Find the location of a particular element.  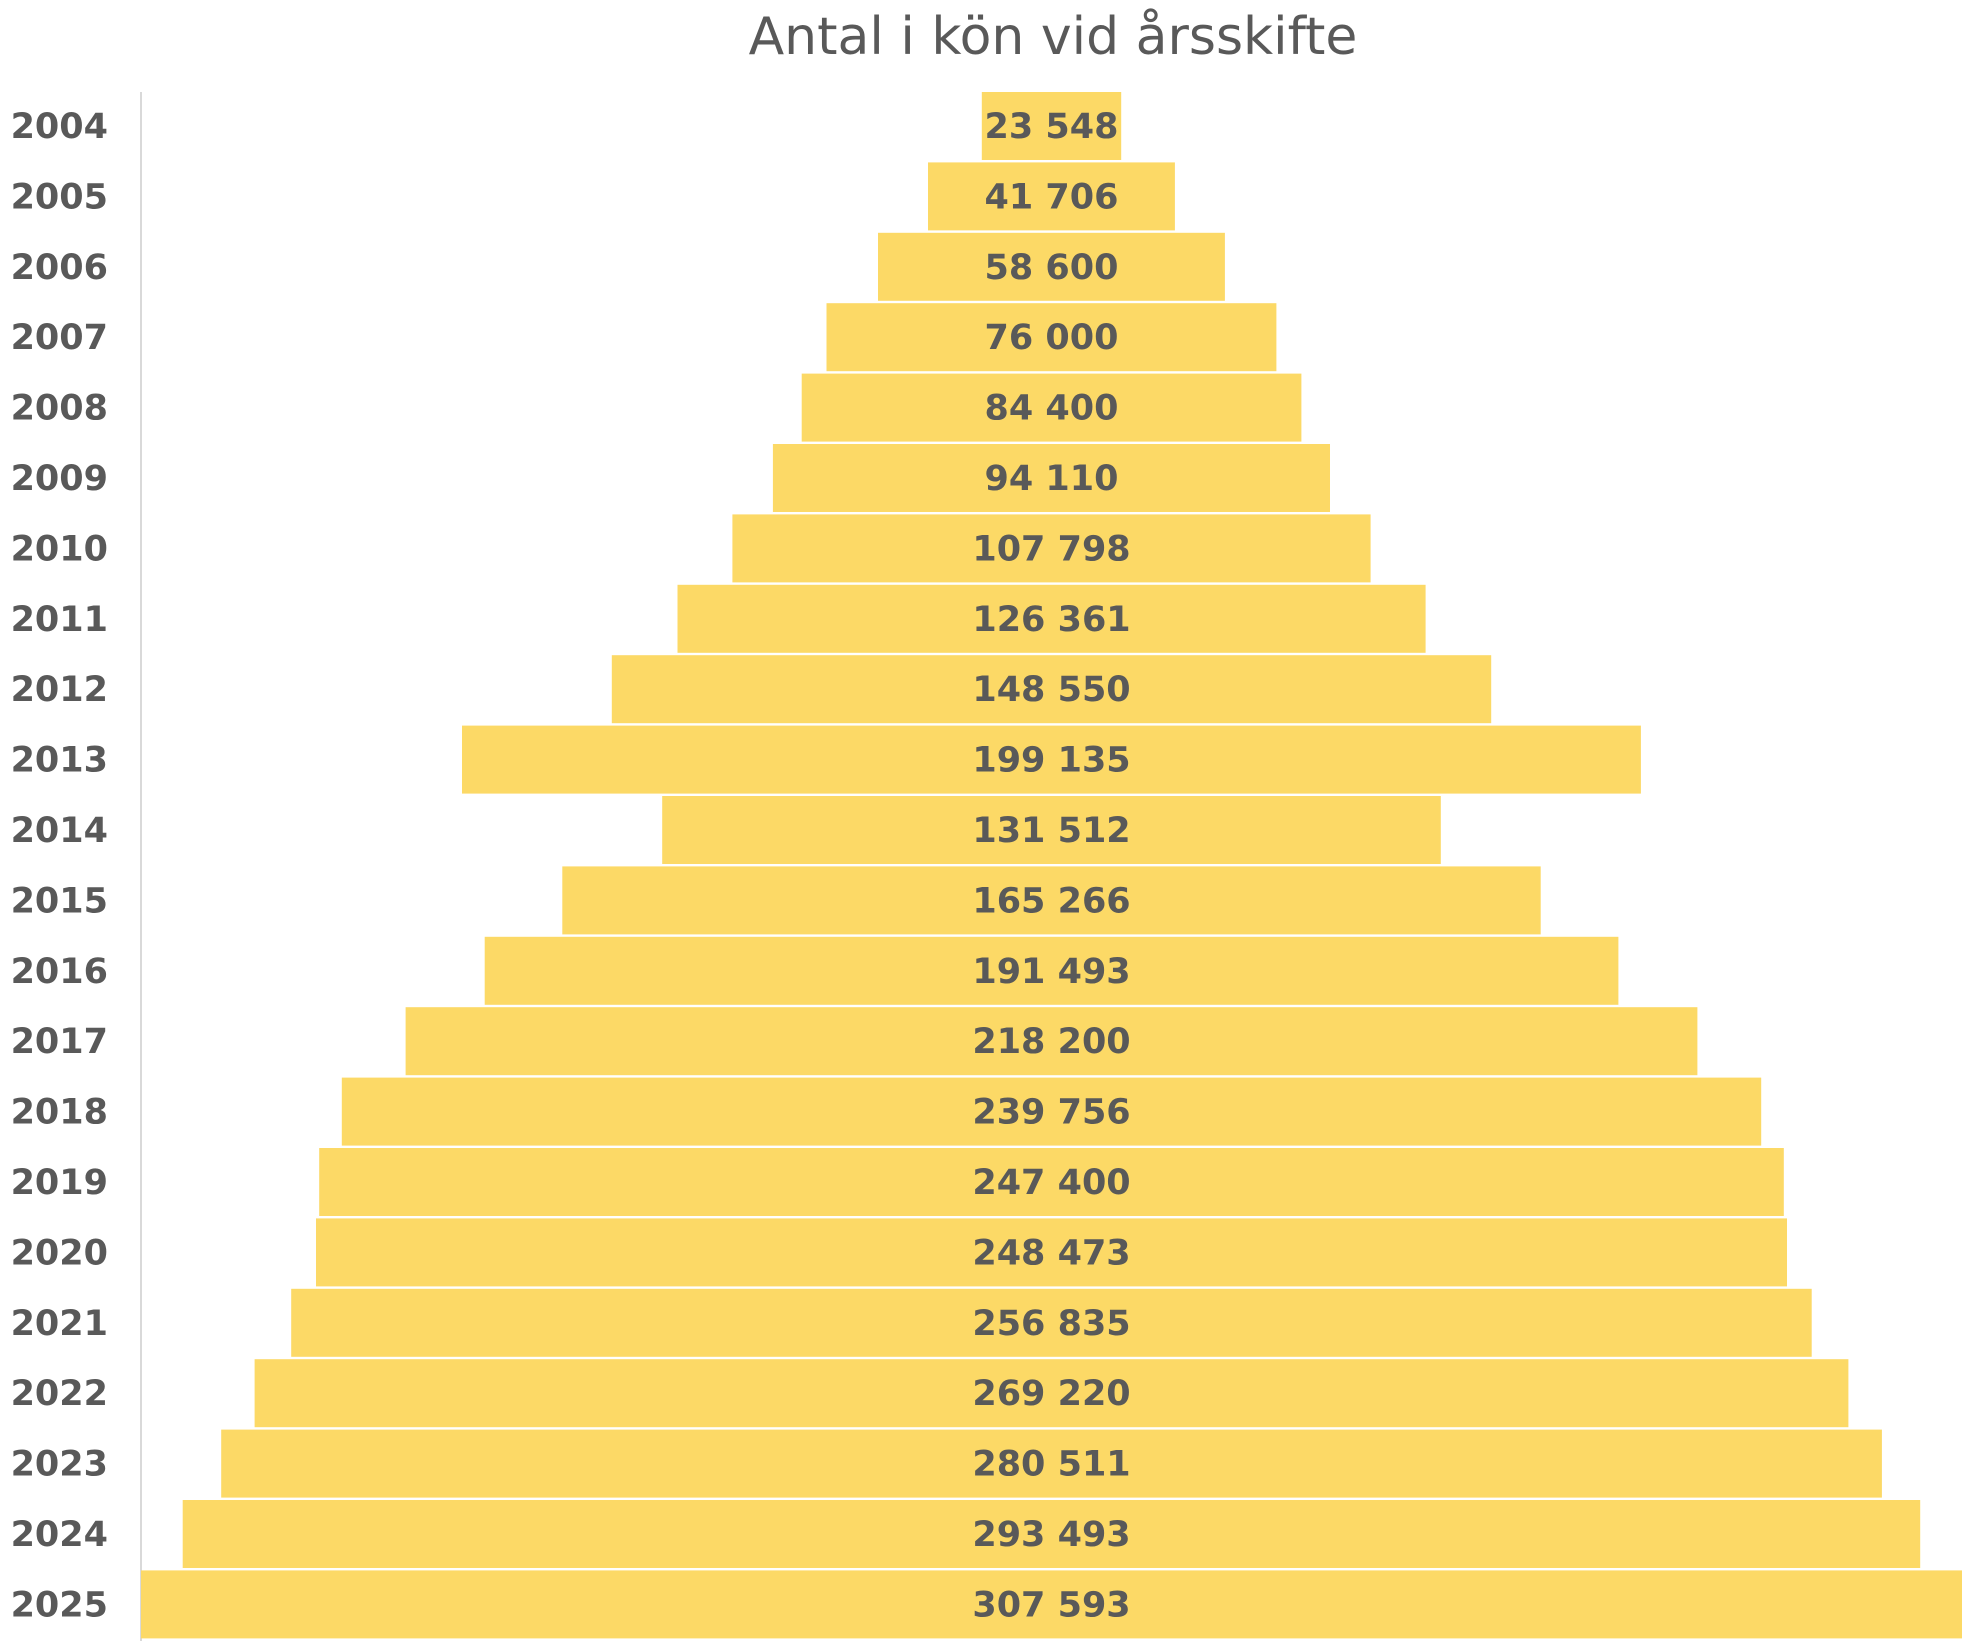

bar-2024 is located at coordinates (1051, 1534).